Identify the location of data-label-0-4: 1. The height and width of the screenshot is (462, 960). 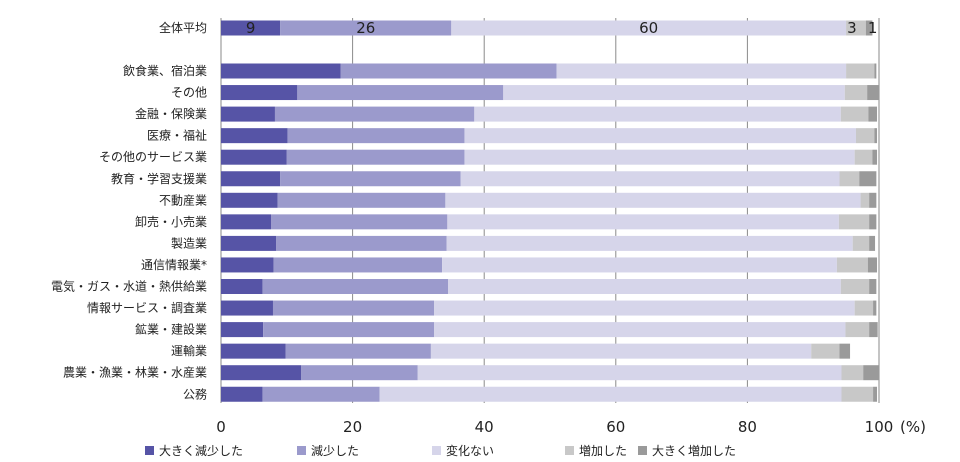
(873, 28).